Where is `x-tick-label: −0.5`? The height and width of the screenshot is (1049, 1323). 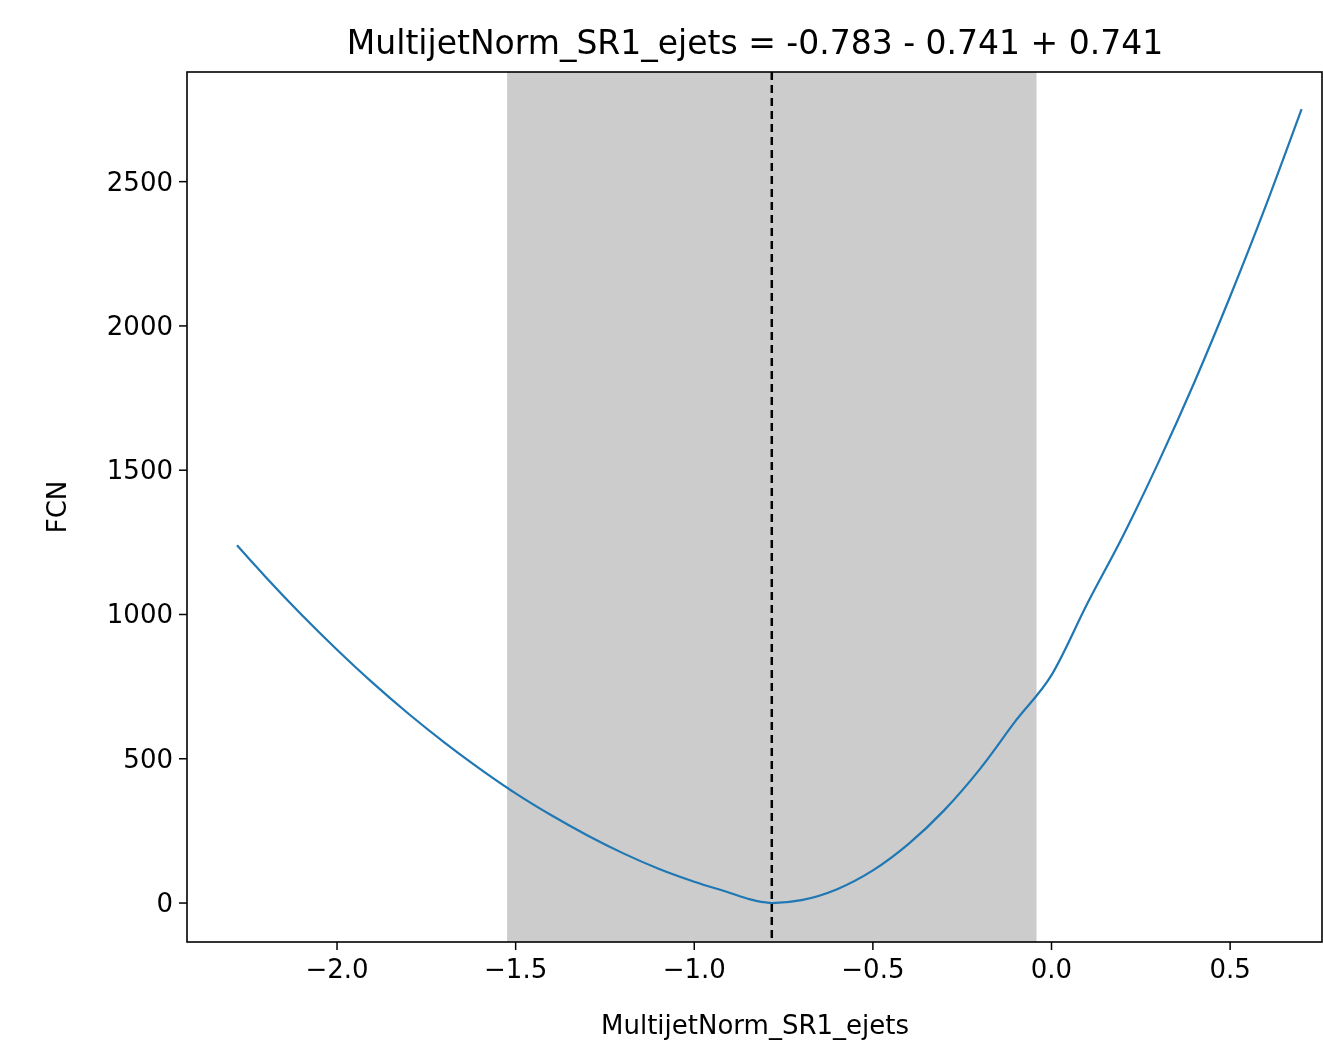 x-tick-label: −0.5 is located at coordinates (873, 969).